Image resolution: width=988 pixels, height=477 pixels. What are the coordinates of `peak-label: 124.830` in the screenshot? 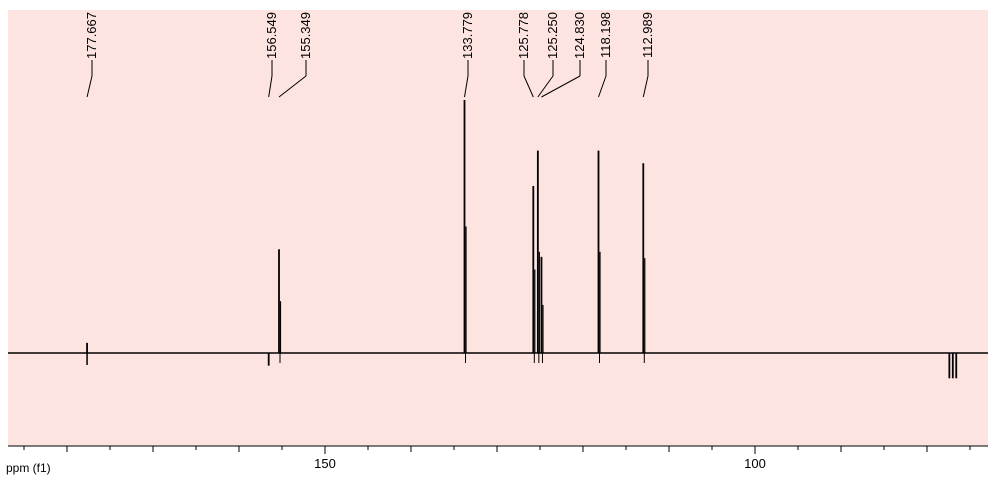 It's located at (579, 35).